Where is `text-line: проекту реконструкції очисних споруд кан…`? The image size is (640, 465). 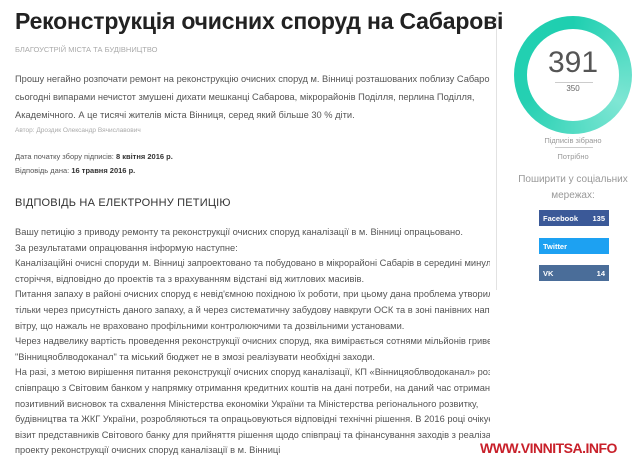
text-line: проекту реконструкції очисних споруд кан… is located at coordinates (148, 450).